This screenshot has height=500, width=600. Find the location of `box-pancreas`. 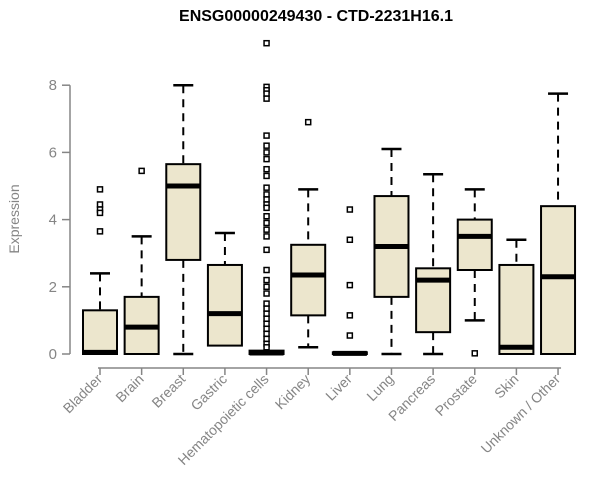

box-pancreas is located at coordinates (433, 264).